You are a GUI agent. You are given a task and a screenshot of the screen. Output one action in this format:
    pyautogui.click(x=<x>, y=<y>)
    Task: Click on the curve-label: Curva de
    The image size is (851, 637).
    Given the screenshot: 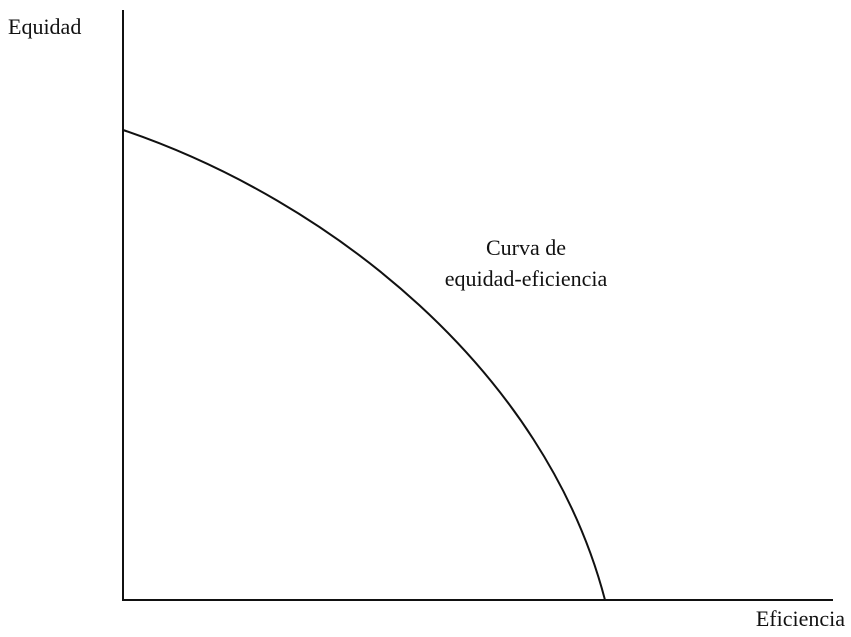 What is the action you would take?
    pyautogui.click(x=526, y=247)
    